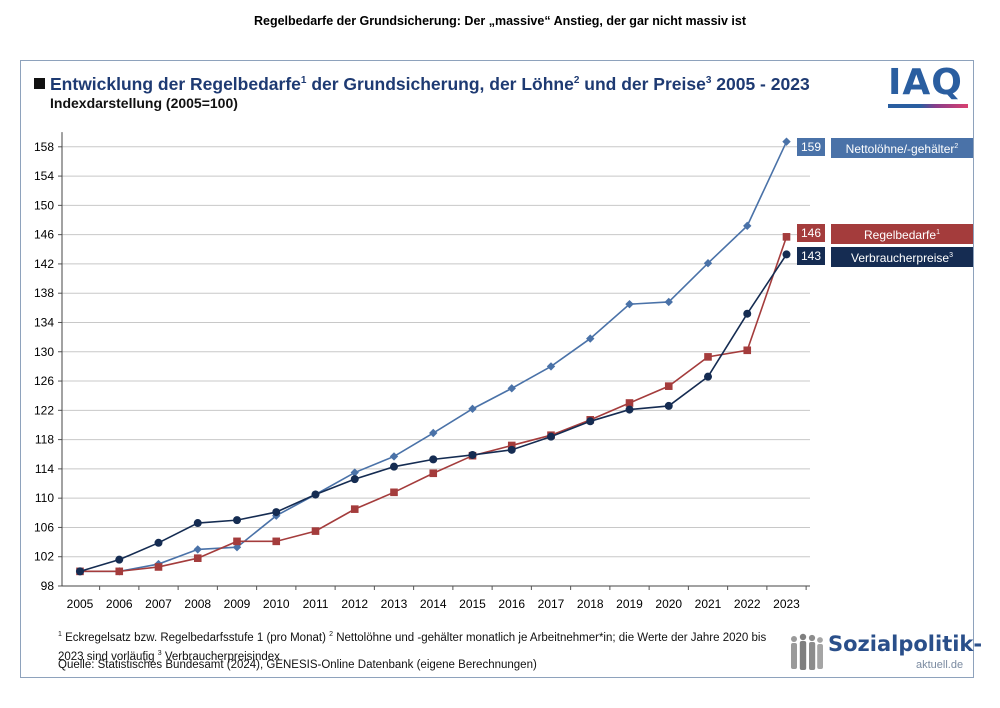 This screenshot has height=708, width=1000. What do you see at coordinates (902, 234) in the screenshot?
I see `legend-label-regelbedarfe: Regelbedarfe1` at bounding box center [902, 234].